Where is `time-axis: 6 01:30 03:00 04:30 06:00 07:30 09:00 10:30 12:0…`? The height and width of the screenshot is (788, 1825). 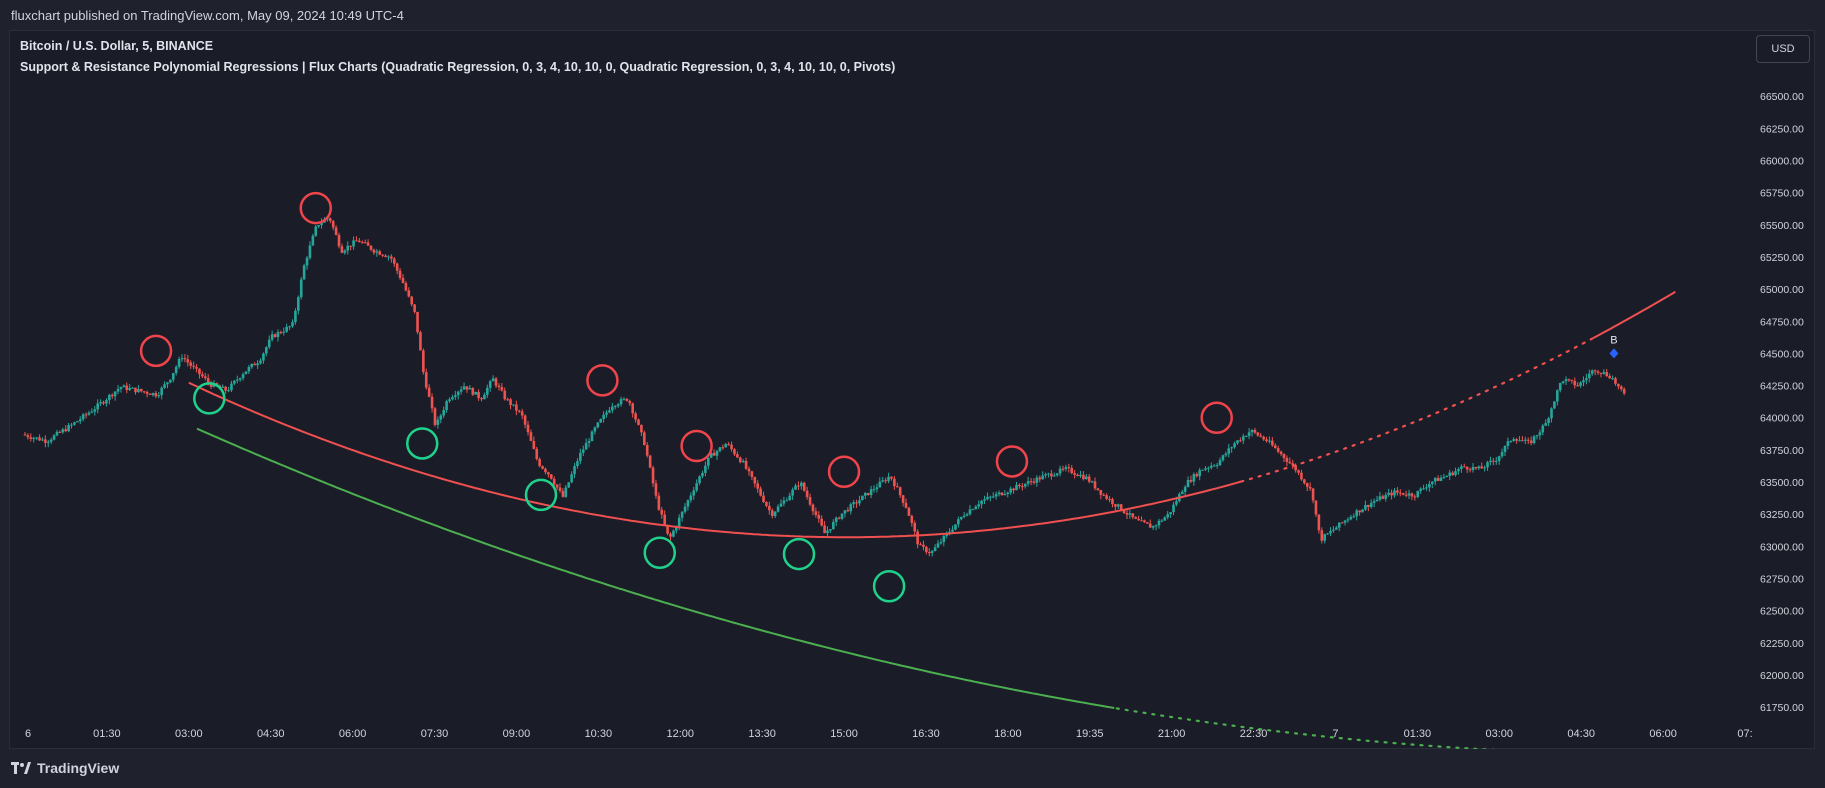 time-axis: 6 01:30 03:00 04:30 06:00 07:30 09:00 10:30 12:0… is located at coordinates (889, 734).